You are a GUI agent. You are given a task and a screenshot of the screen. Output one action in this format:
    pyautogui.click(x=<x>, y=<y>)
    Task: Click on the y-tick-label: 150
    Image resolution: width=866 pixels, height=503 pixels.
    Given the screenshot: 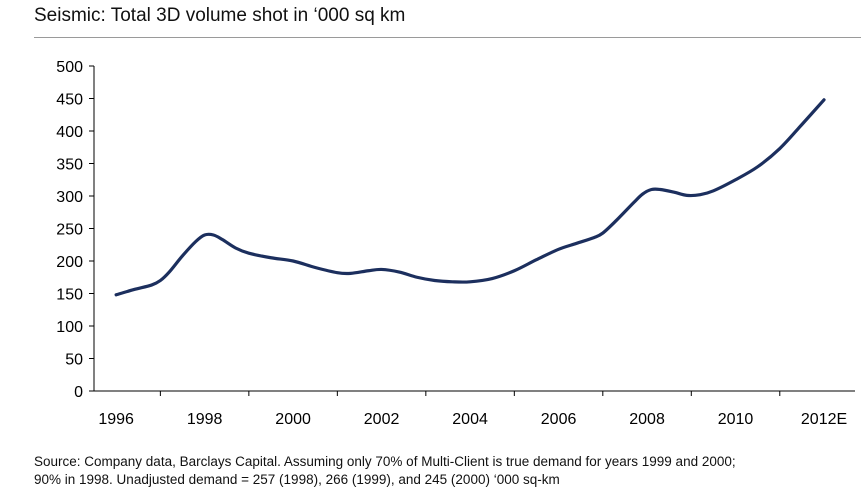 What is the action you would take?
    pyautogui.click(x=69, y=295)
    